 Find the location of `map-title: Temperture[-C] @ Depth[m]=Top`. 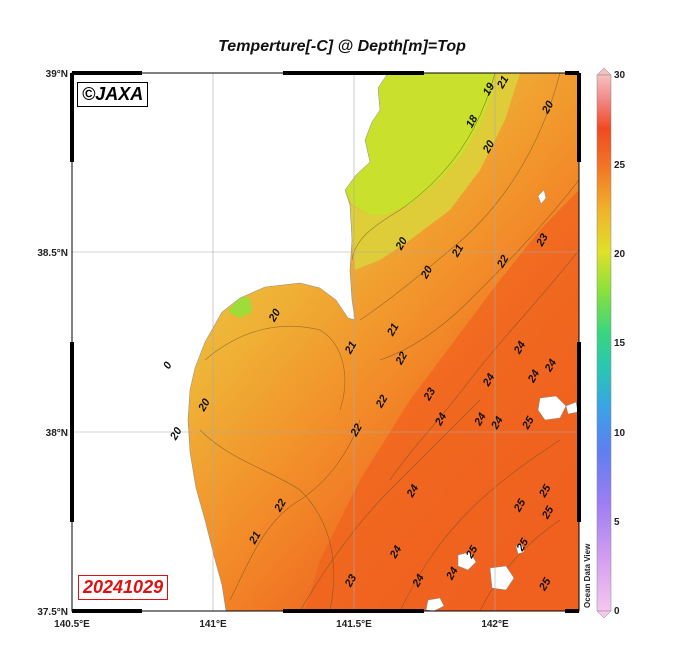

map-title: Temperture[-C] @ Depth[m]=Top is located at coordinates (342, 46).